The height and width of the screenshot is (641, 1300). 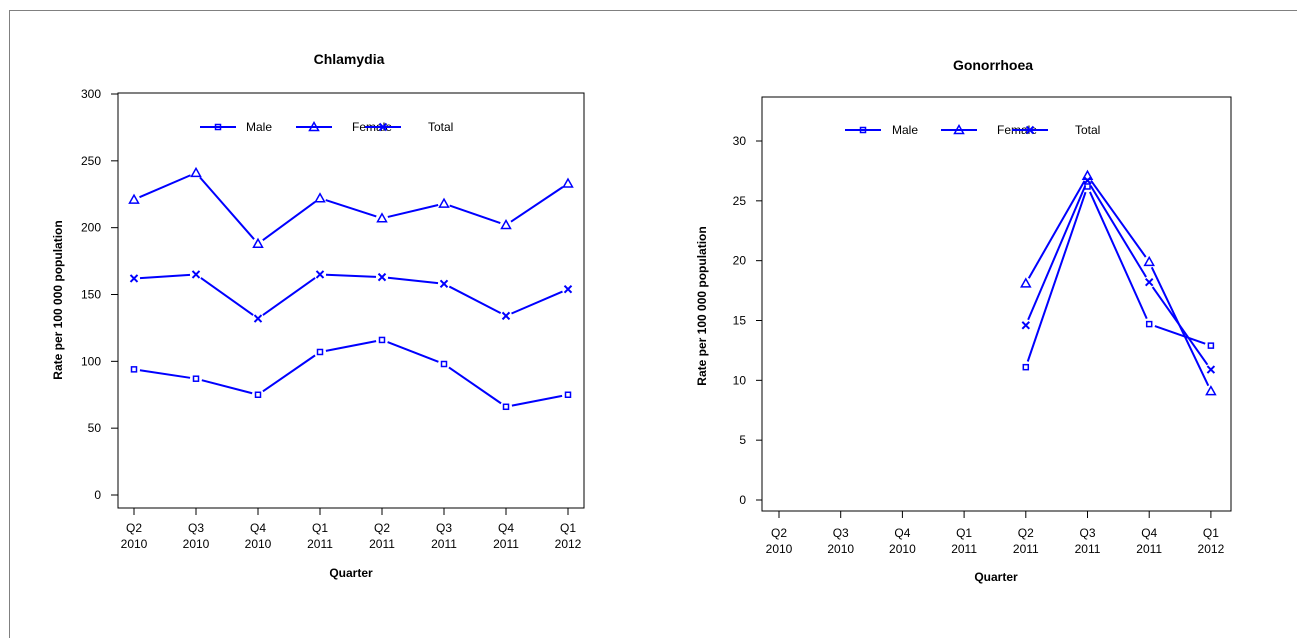 I want to click on y-tick-label: 10, so click(x=740, y=380).